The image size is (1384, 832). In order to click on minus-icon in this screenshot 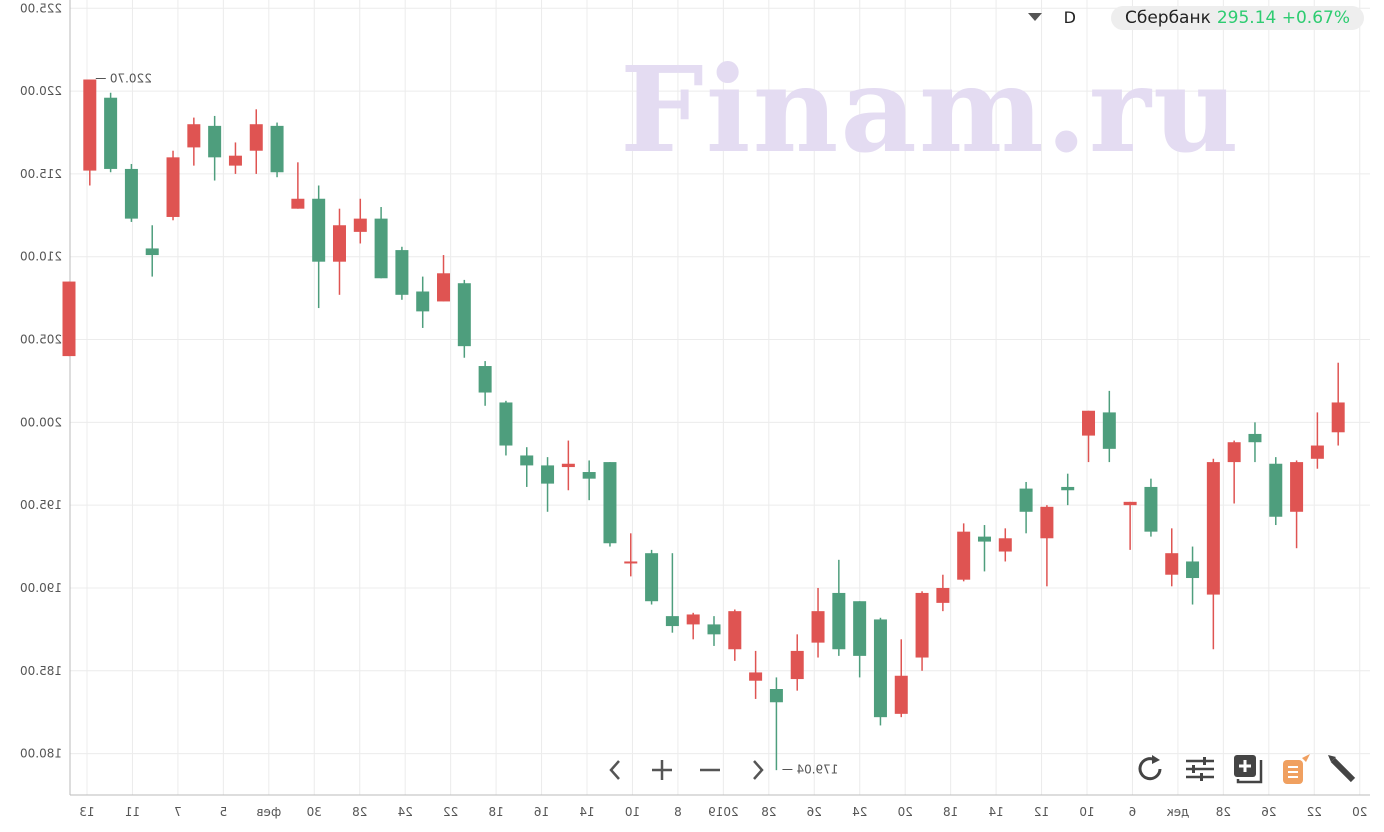, I will do `click(710, 770)`.